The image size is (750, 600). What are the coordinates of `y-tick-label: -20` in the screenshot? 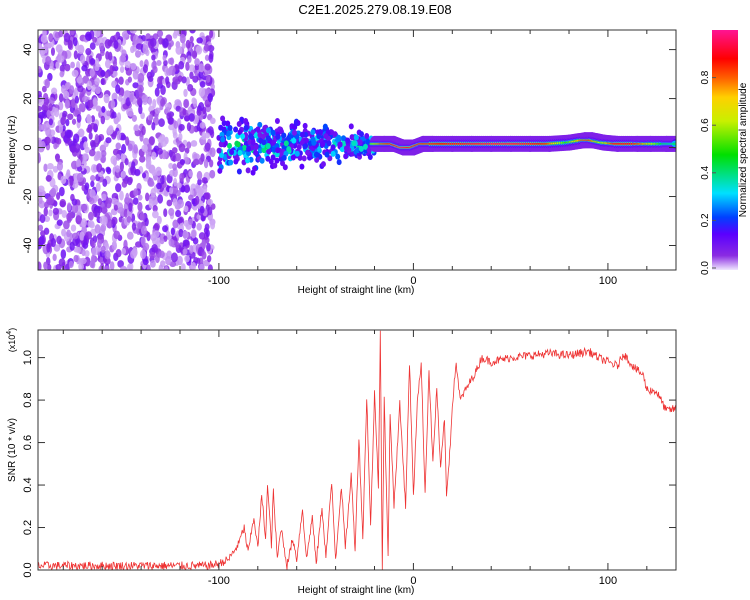 It's located at (28, 197).